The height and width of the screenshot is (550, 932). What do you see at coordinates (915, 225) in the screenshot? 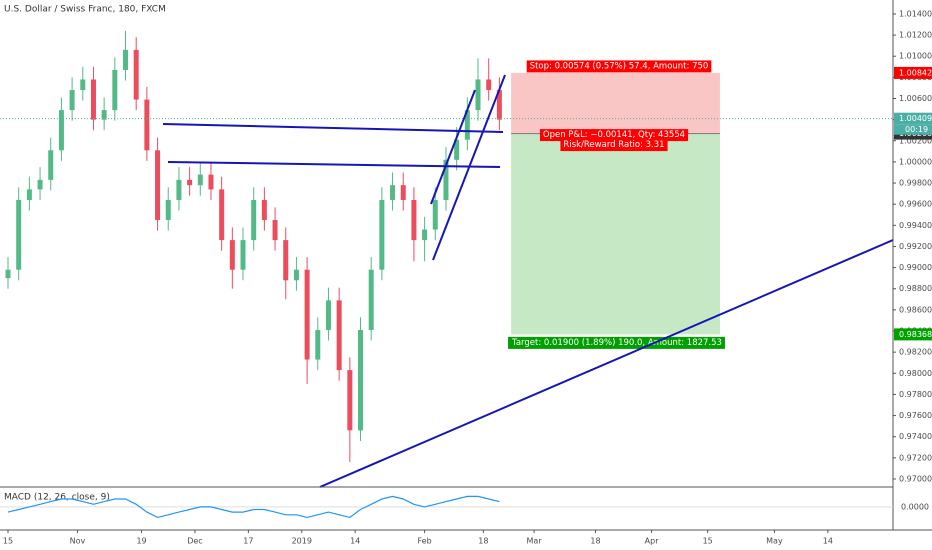
I see `y-tick-label: 0.99400` at bounding box center [915, 225].